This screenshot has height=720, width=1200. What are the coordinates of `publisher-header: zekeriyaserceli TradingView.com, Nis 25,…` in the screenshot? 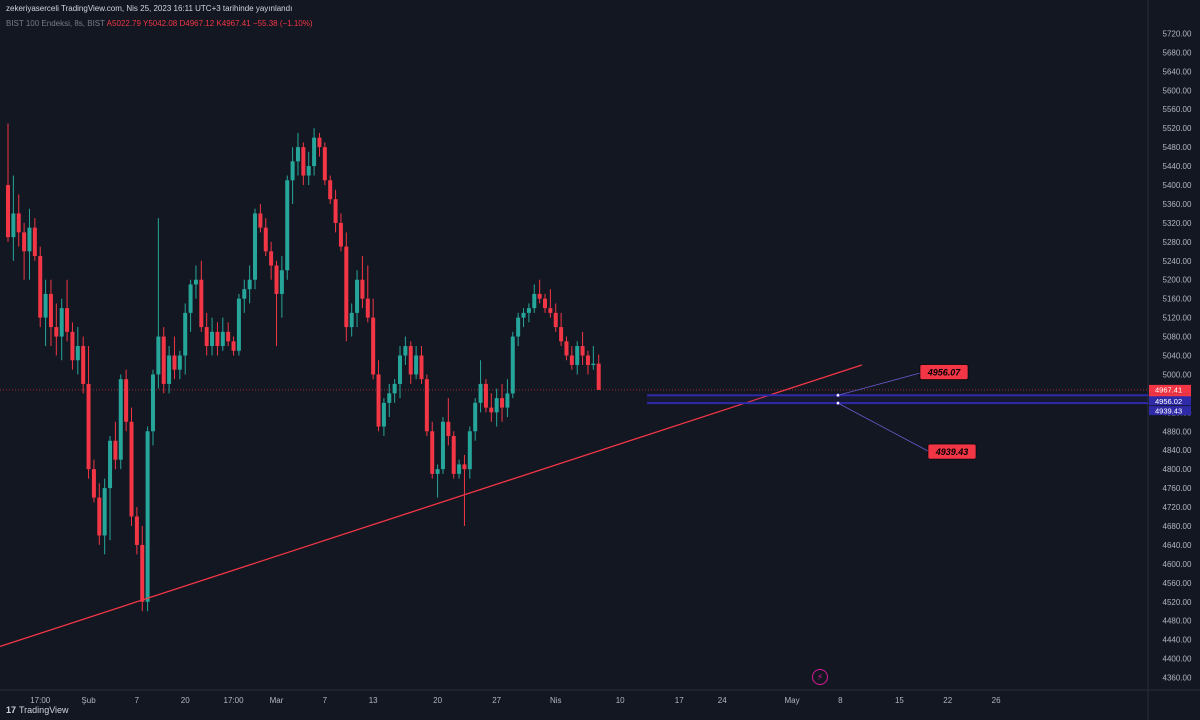 It's located at (149, 8).